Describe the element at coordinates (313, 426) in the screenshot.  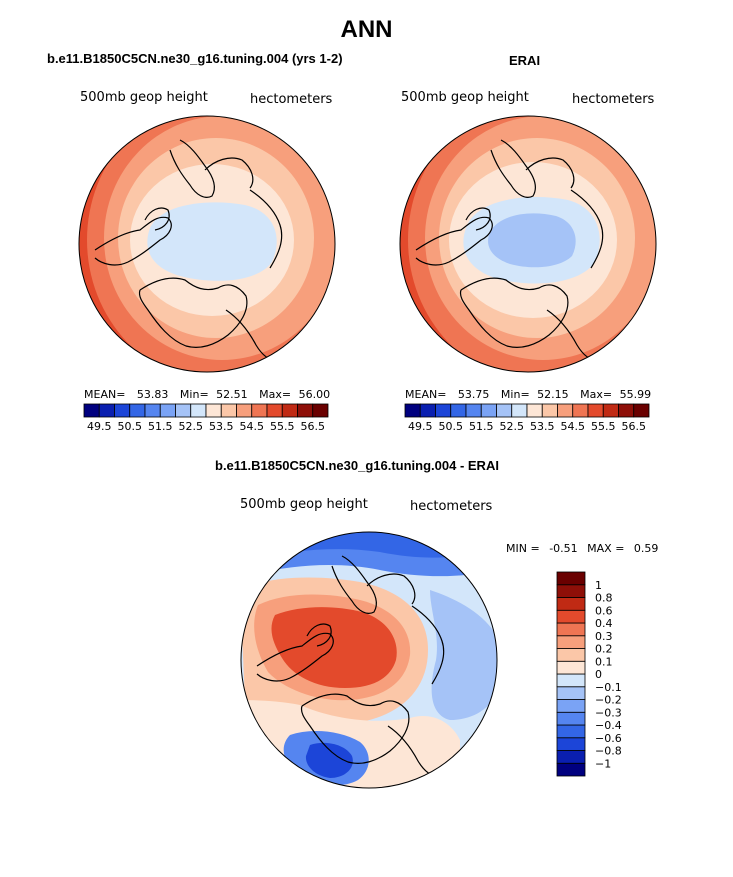
I see `panel1-colorbar-tick-label: 56.5` at that location.